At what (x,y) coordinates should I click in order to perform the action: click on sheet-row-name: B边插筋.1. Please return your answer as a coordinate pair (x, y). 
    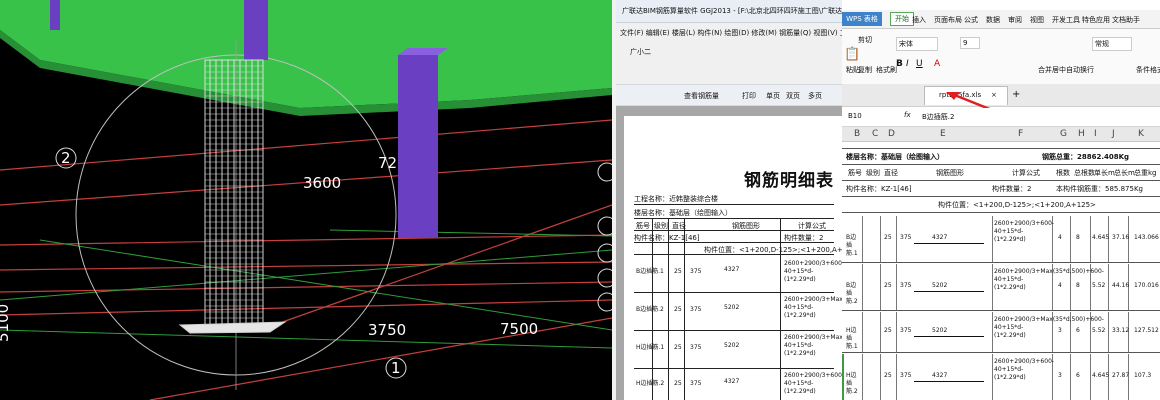
    Looking at the image, I should click on (852, 245).